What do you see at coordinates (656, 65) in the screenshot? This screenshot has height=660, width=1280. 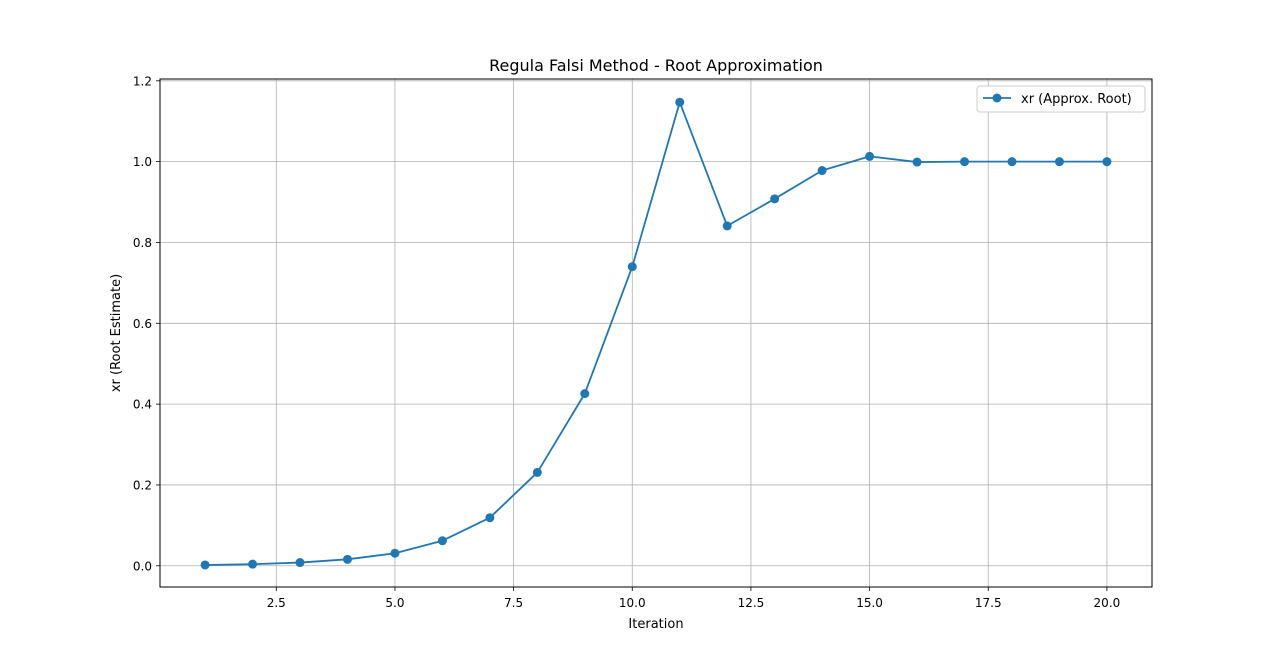 I see `chart-title: Regula Falsi Method - Root Approximation` at bounding box center [656, 65].